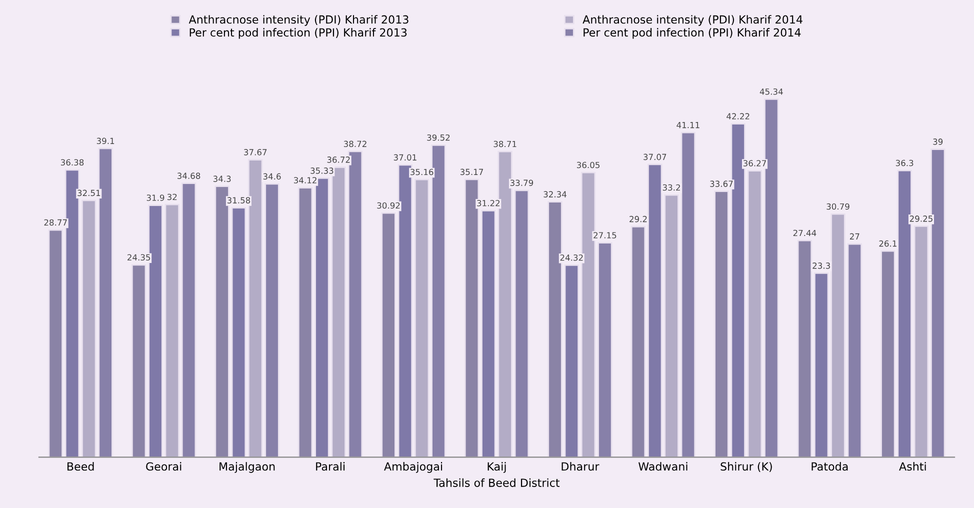  What do you see at coordinates (571, 257) in the screenshot?
I see `data-label: 24.32` at bounding box center [571, 257].